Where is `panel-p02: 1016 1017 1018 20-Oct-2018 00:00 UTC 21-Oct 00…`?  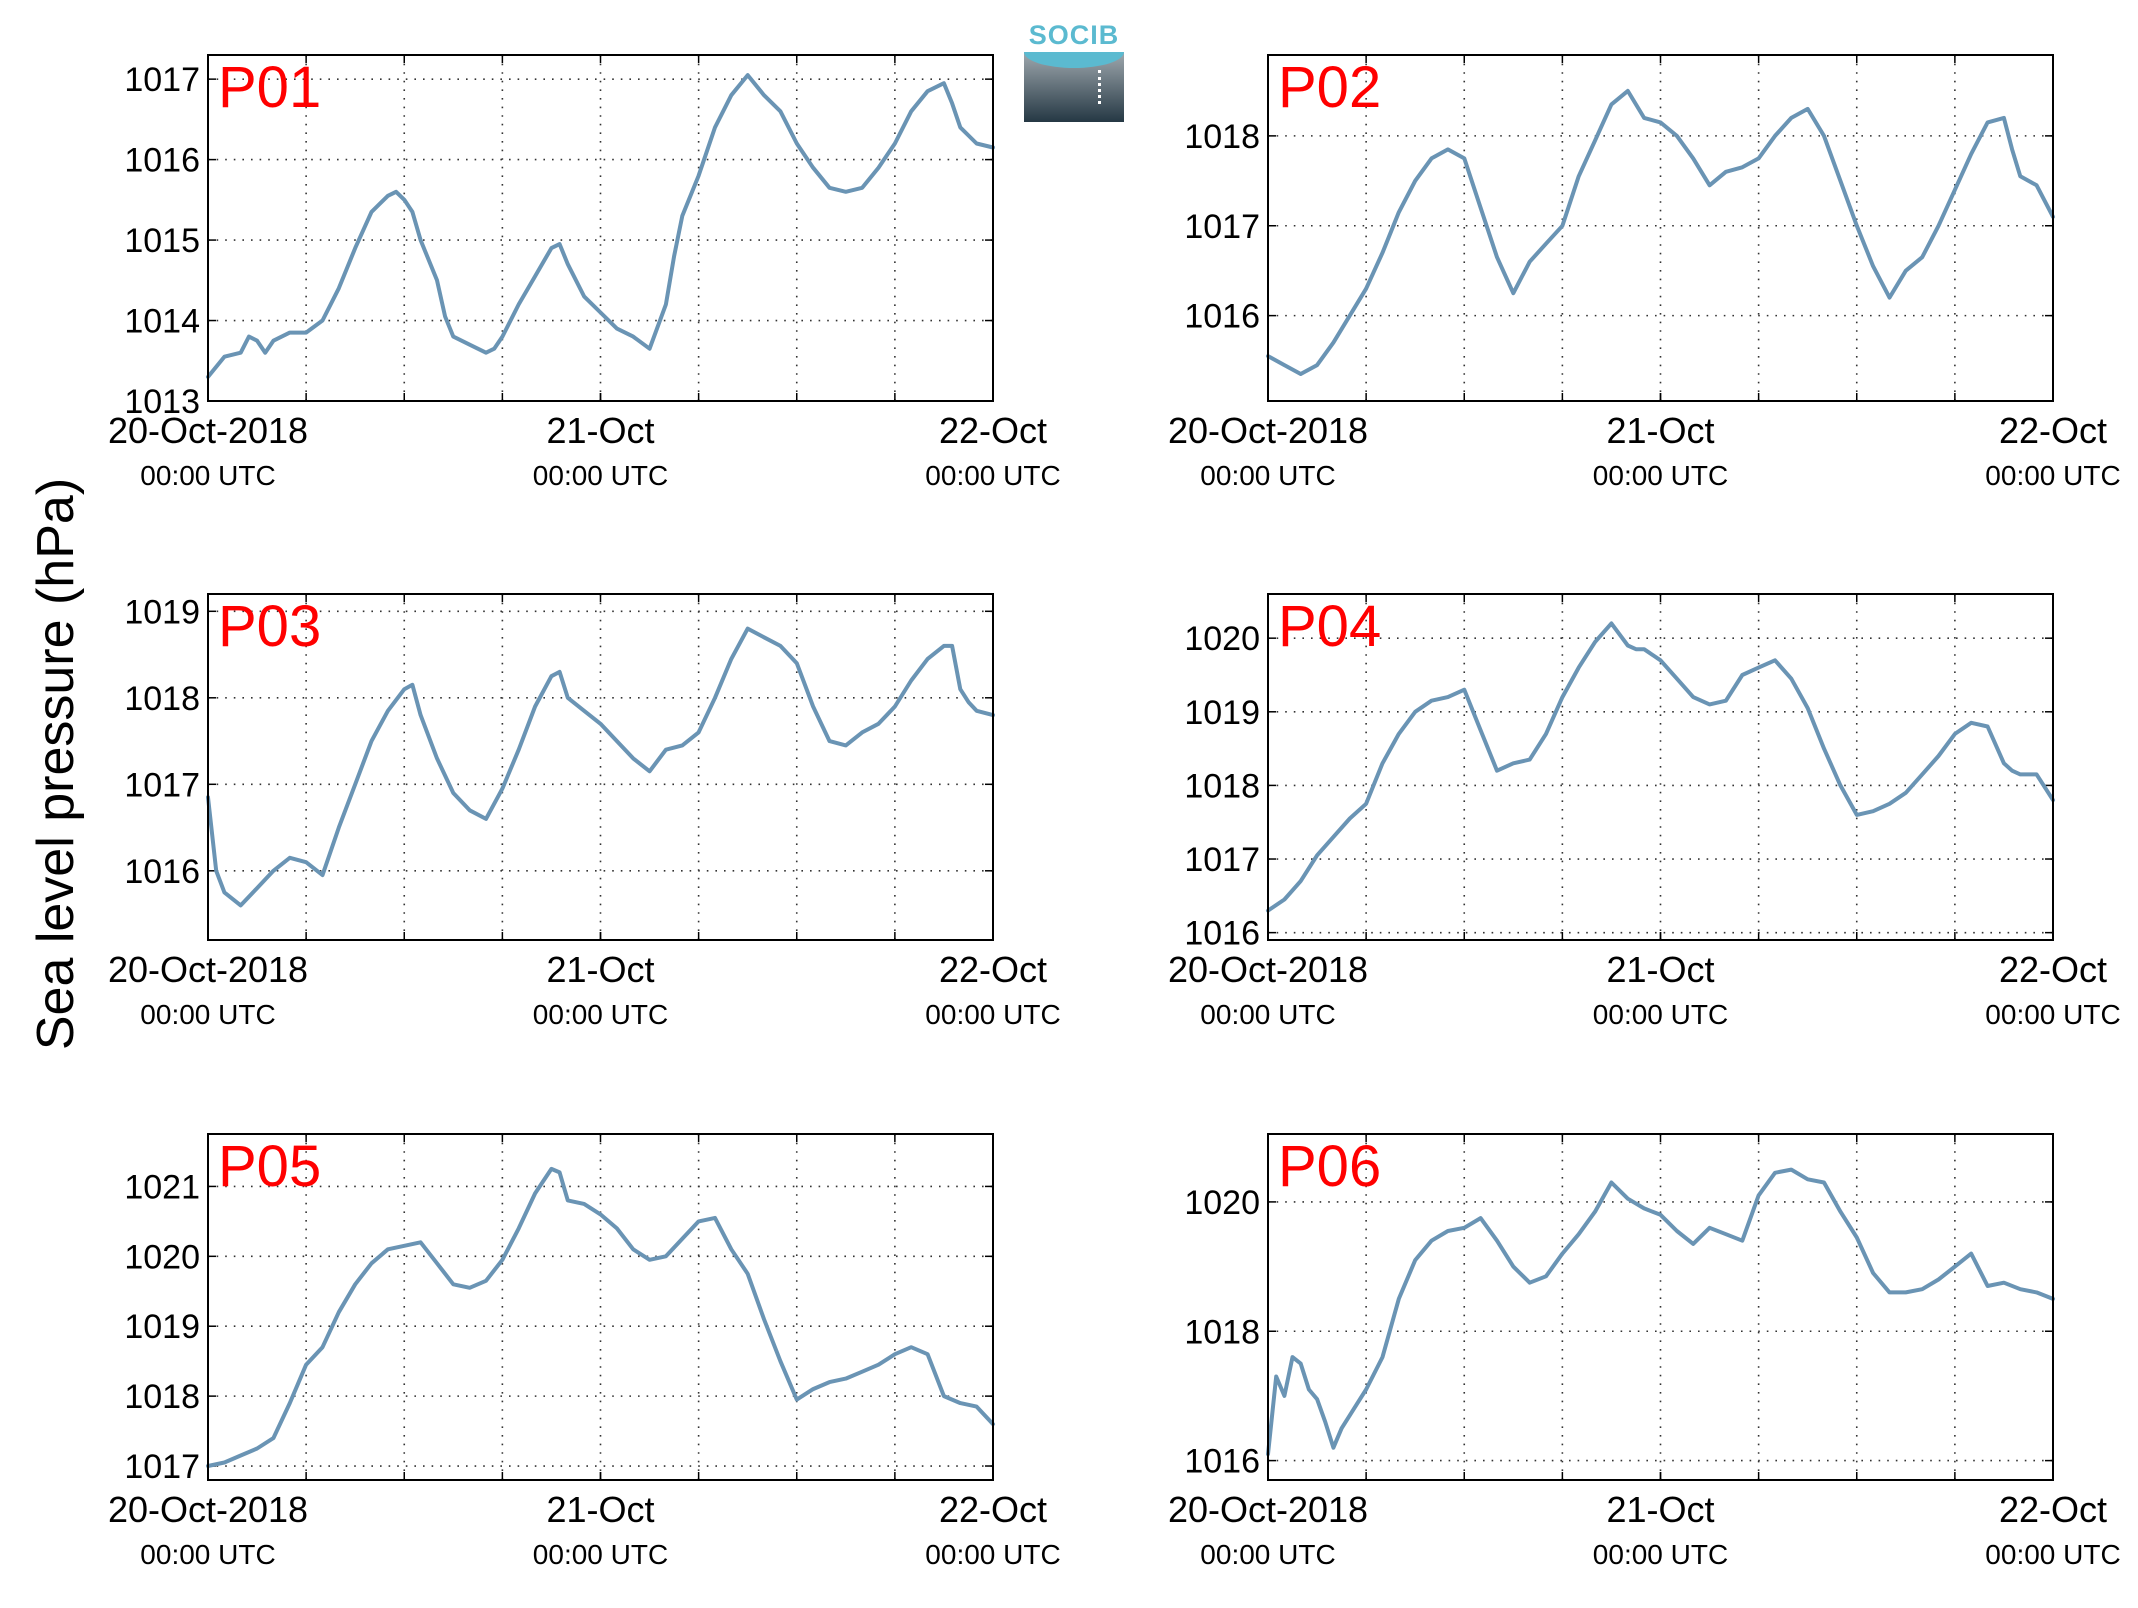
panel-p02: 1016 1017 1018 20-Oct-2018 00:00 UTC 21-Oct 00… is located at coordinates (1644, 272).